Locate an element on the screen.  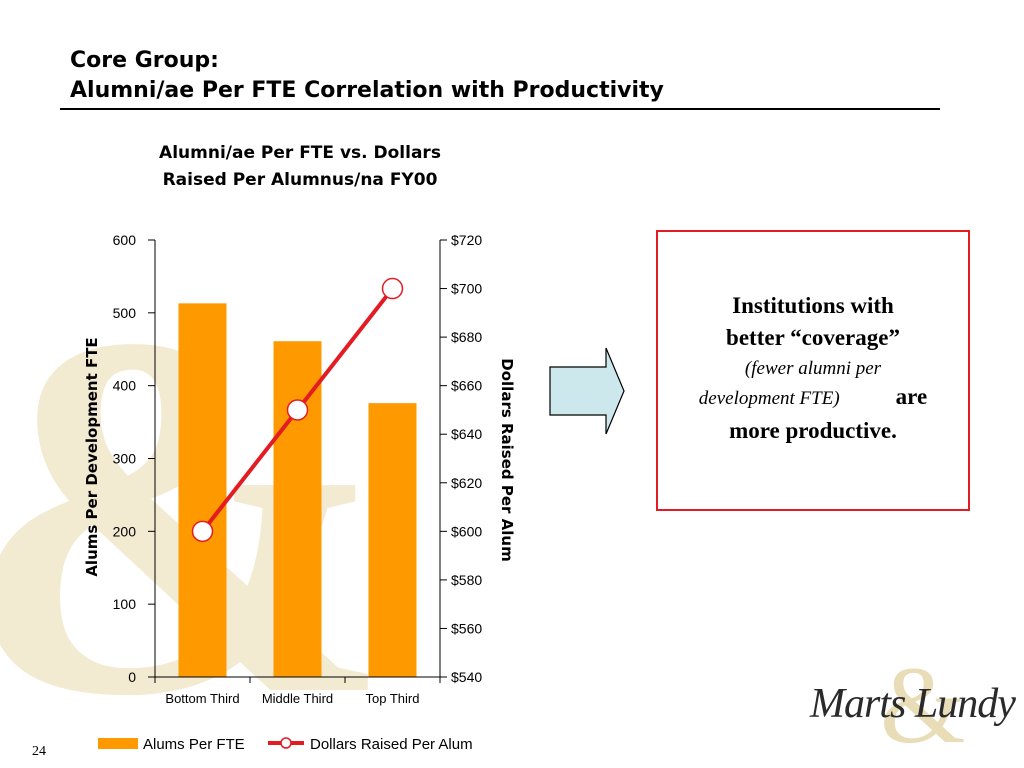
x-tick-label: Top Third is located at coordinates (393, 698).